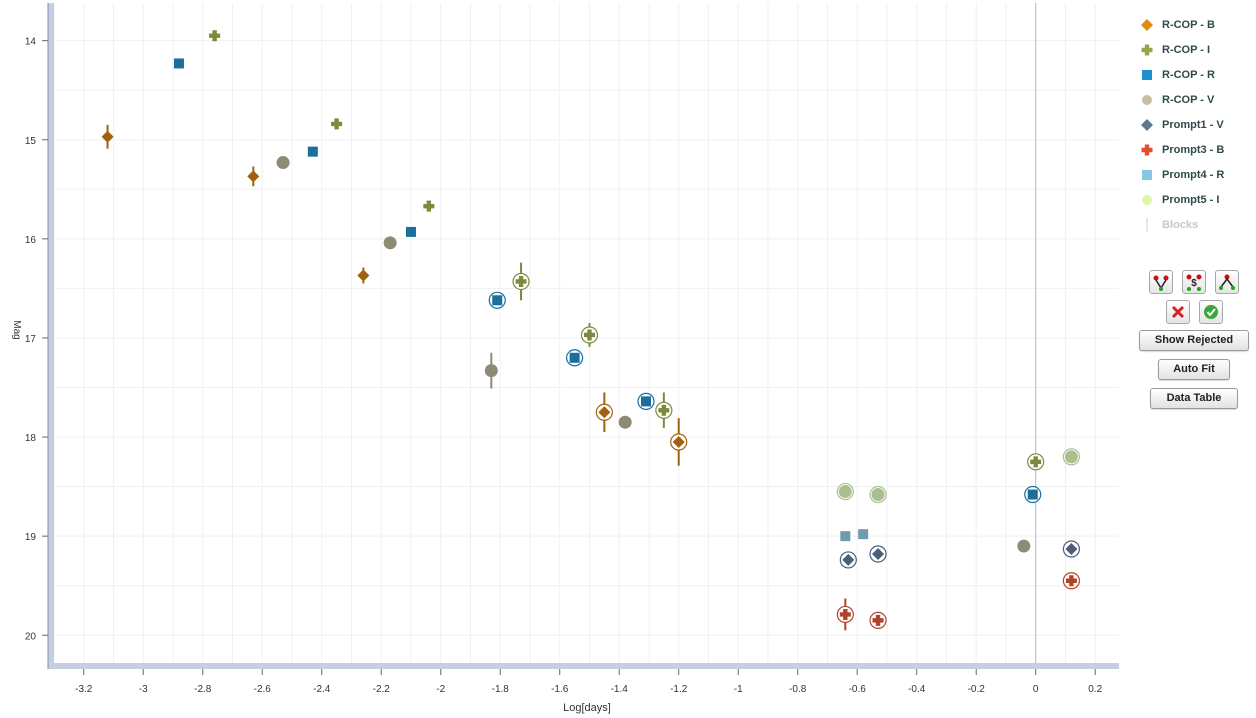  Describe the element at coordinates (31, 438) in the screenshot. I see `y-tick-label: 18` at that location.